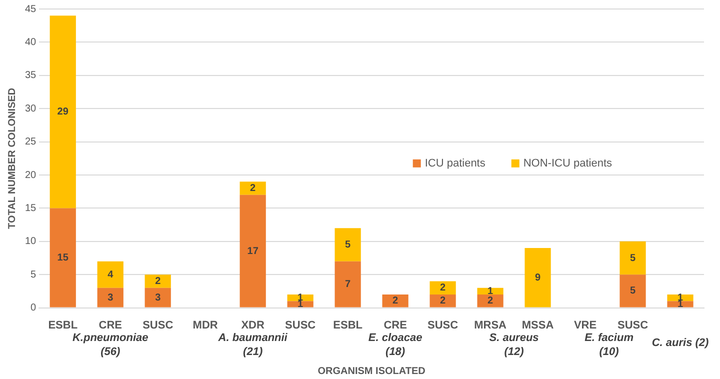  What do you see at coordinates (372, 371) in the screenshot?
I see `x-axis-title: ORGANISM ISOLATED` at bounding box center [372, 371].